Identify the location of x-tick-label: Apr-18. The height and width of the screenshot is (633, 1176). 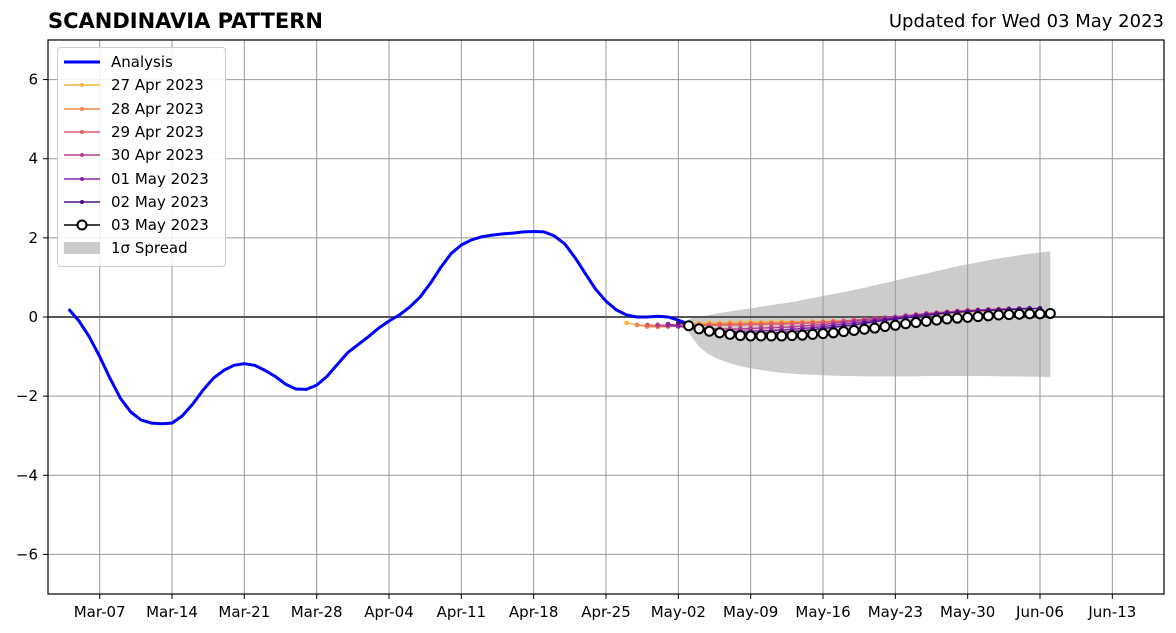
(534, 612).